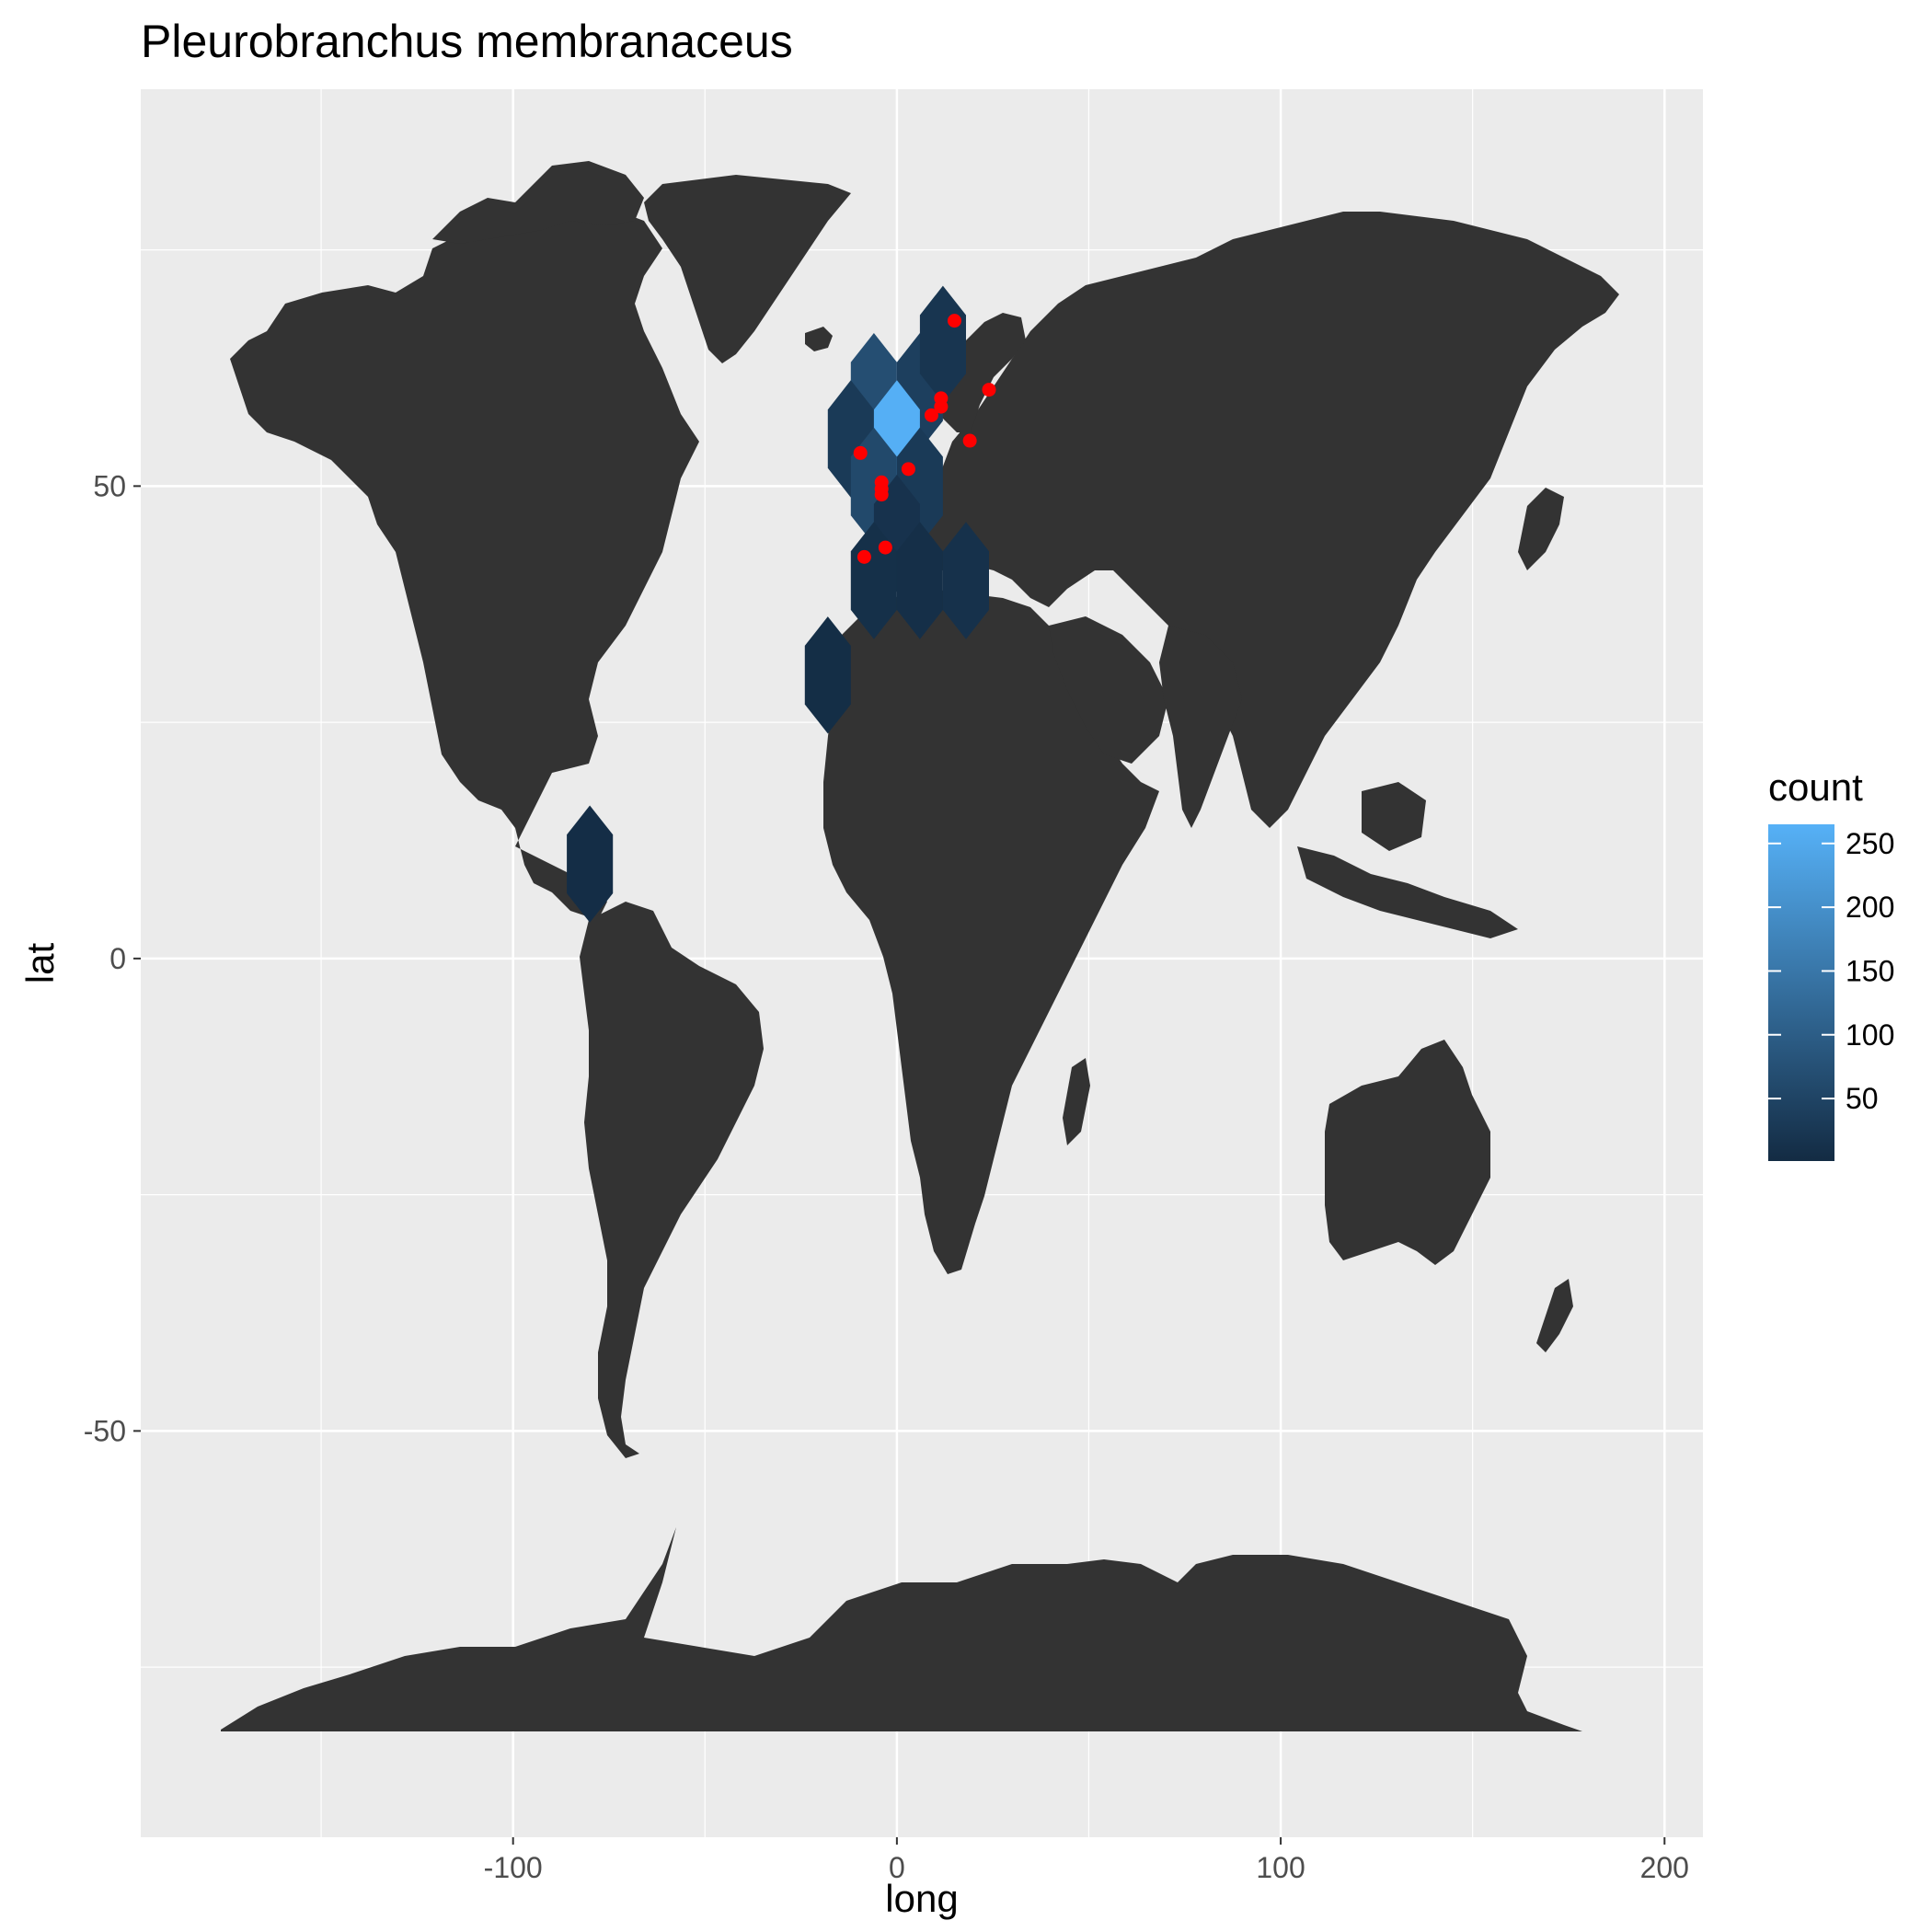 The height and width of the screenshot is (1932, 1932). What do you see at coordinates (1870, 970) in the screenshot?
I see `legend-tick-label: 150` at bounding box center [1870, 970].